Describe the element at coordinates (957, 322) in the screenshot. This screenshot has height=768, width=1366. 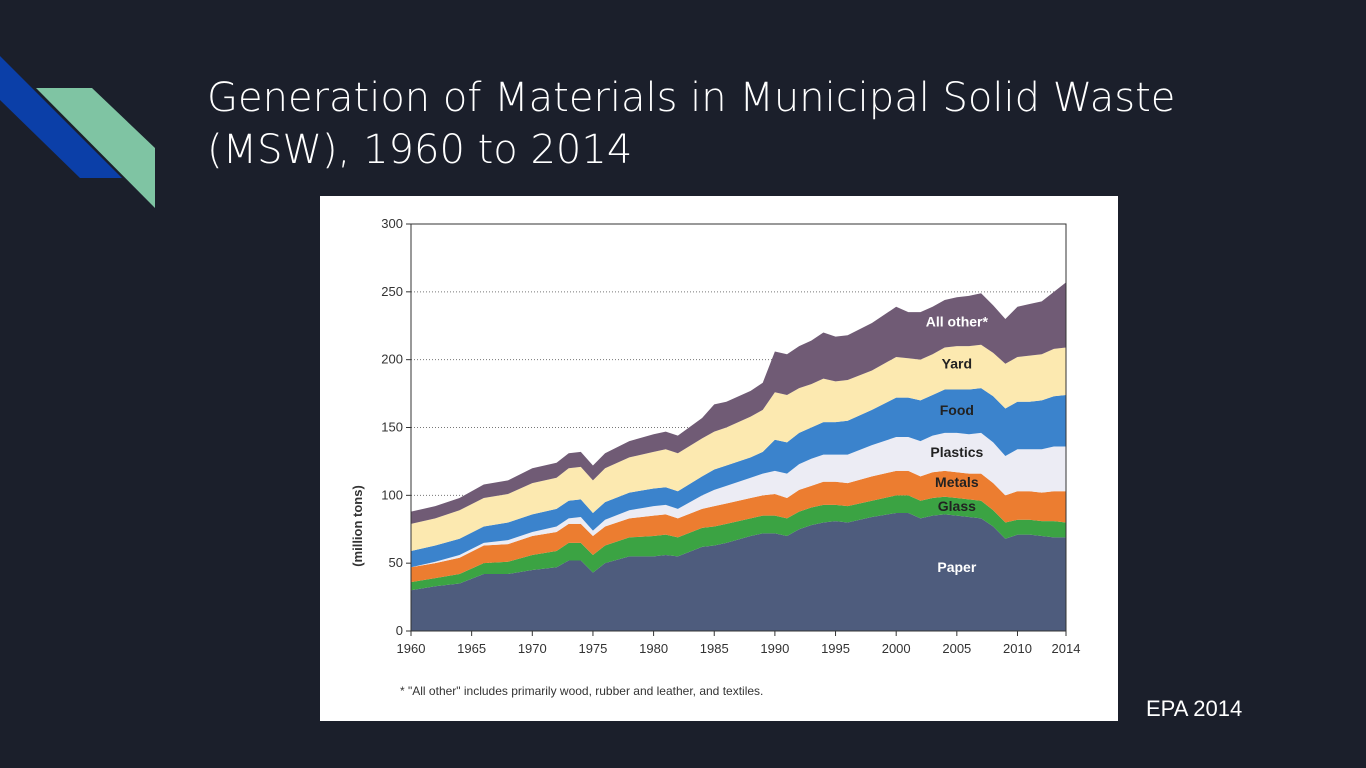
I see `band-label-all-other: All other*` at that location.